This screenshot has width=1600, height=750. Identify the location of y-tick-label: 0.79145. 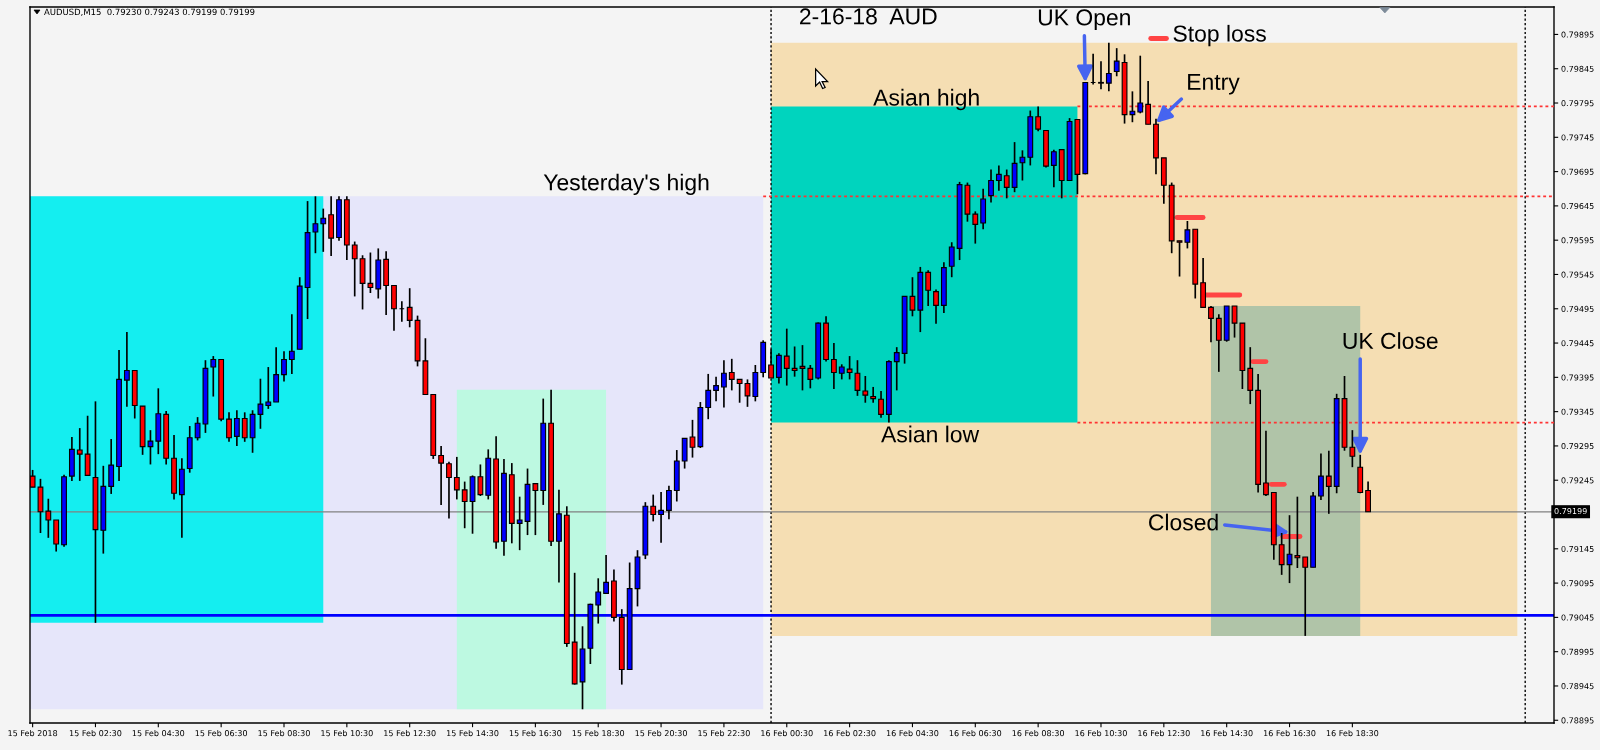
(1577, 548).